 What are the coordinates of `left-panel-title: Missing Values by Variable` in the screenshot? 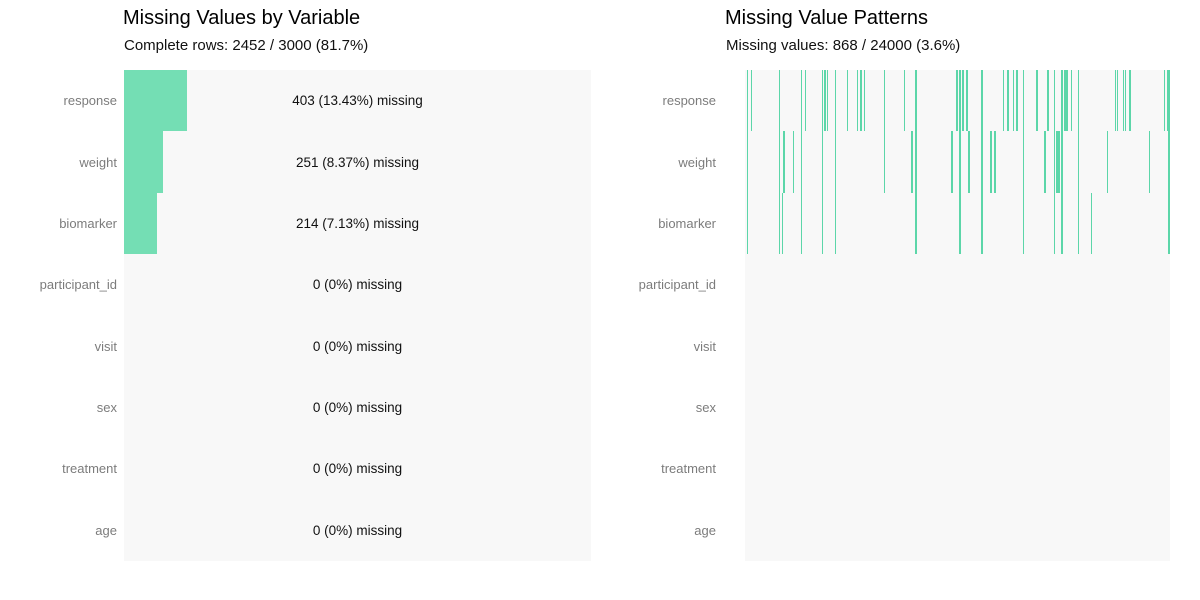 It's located at (242, 18).